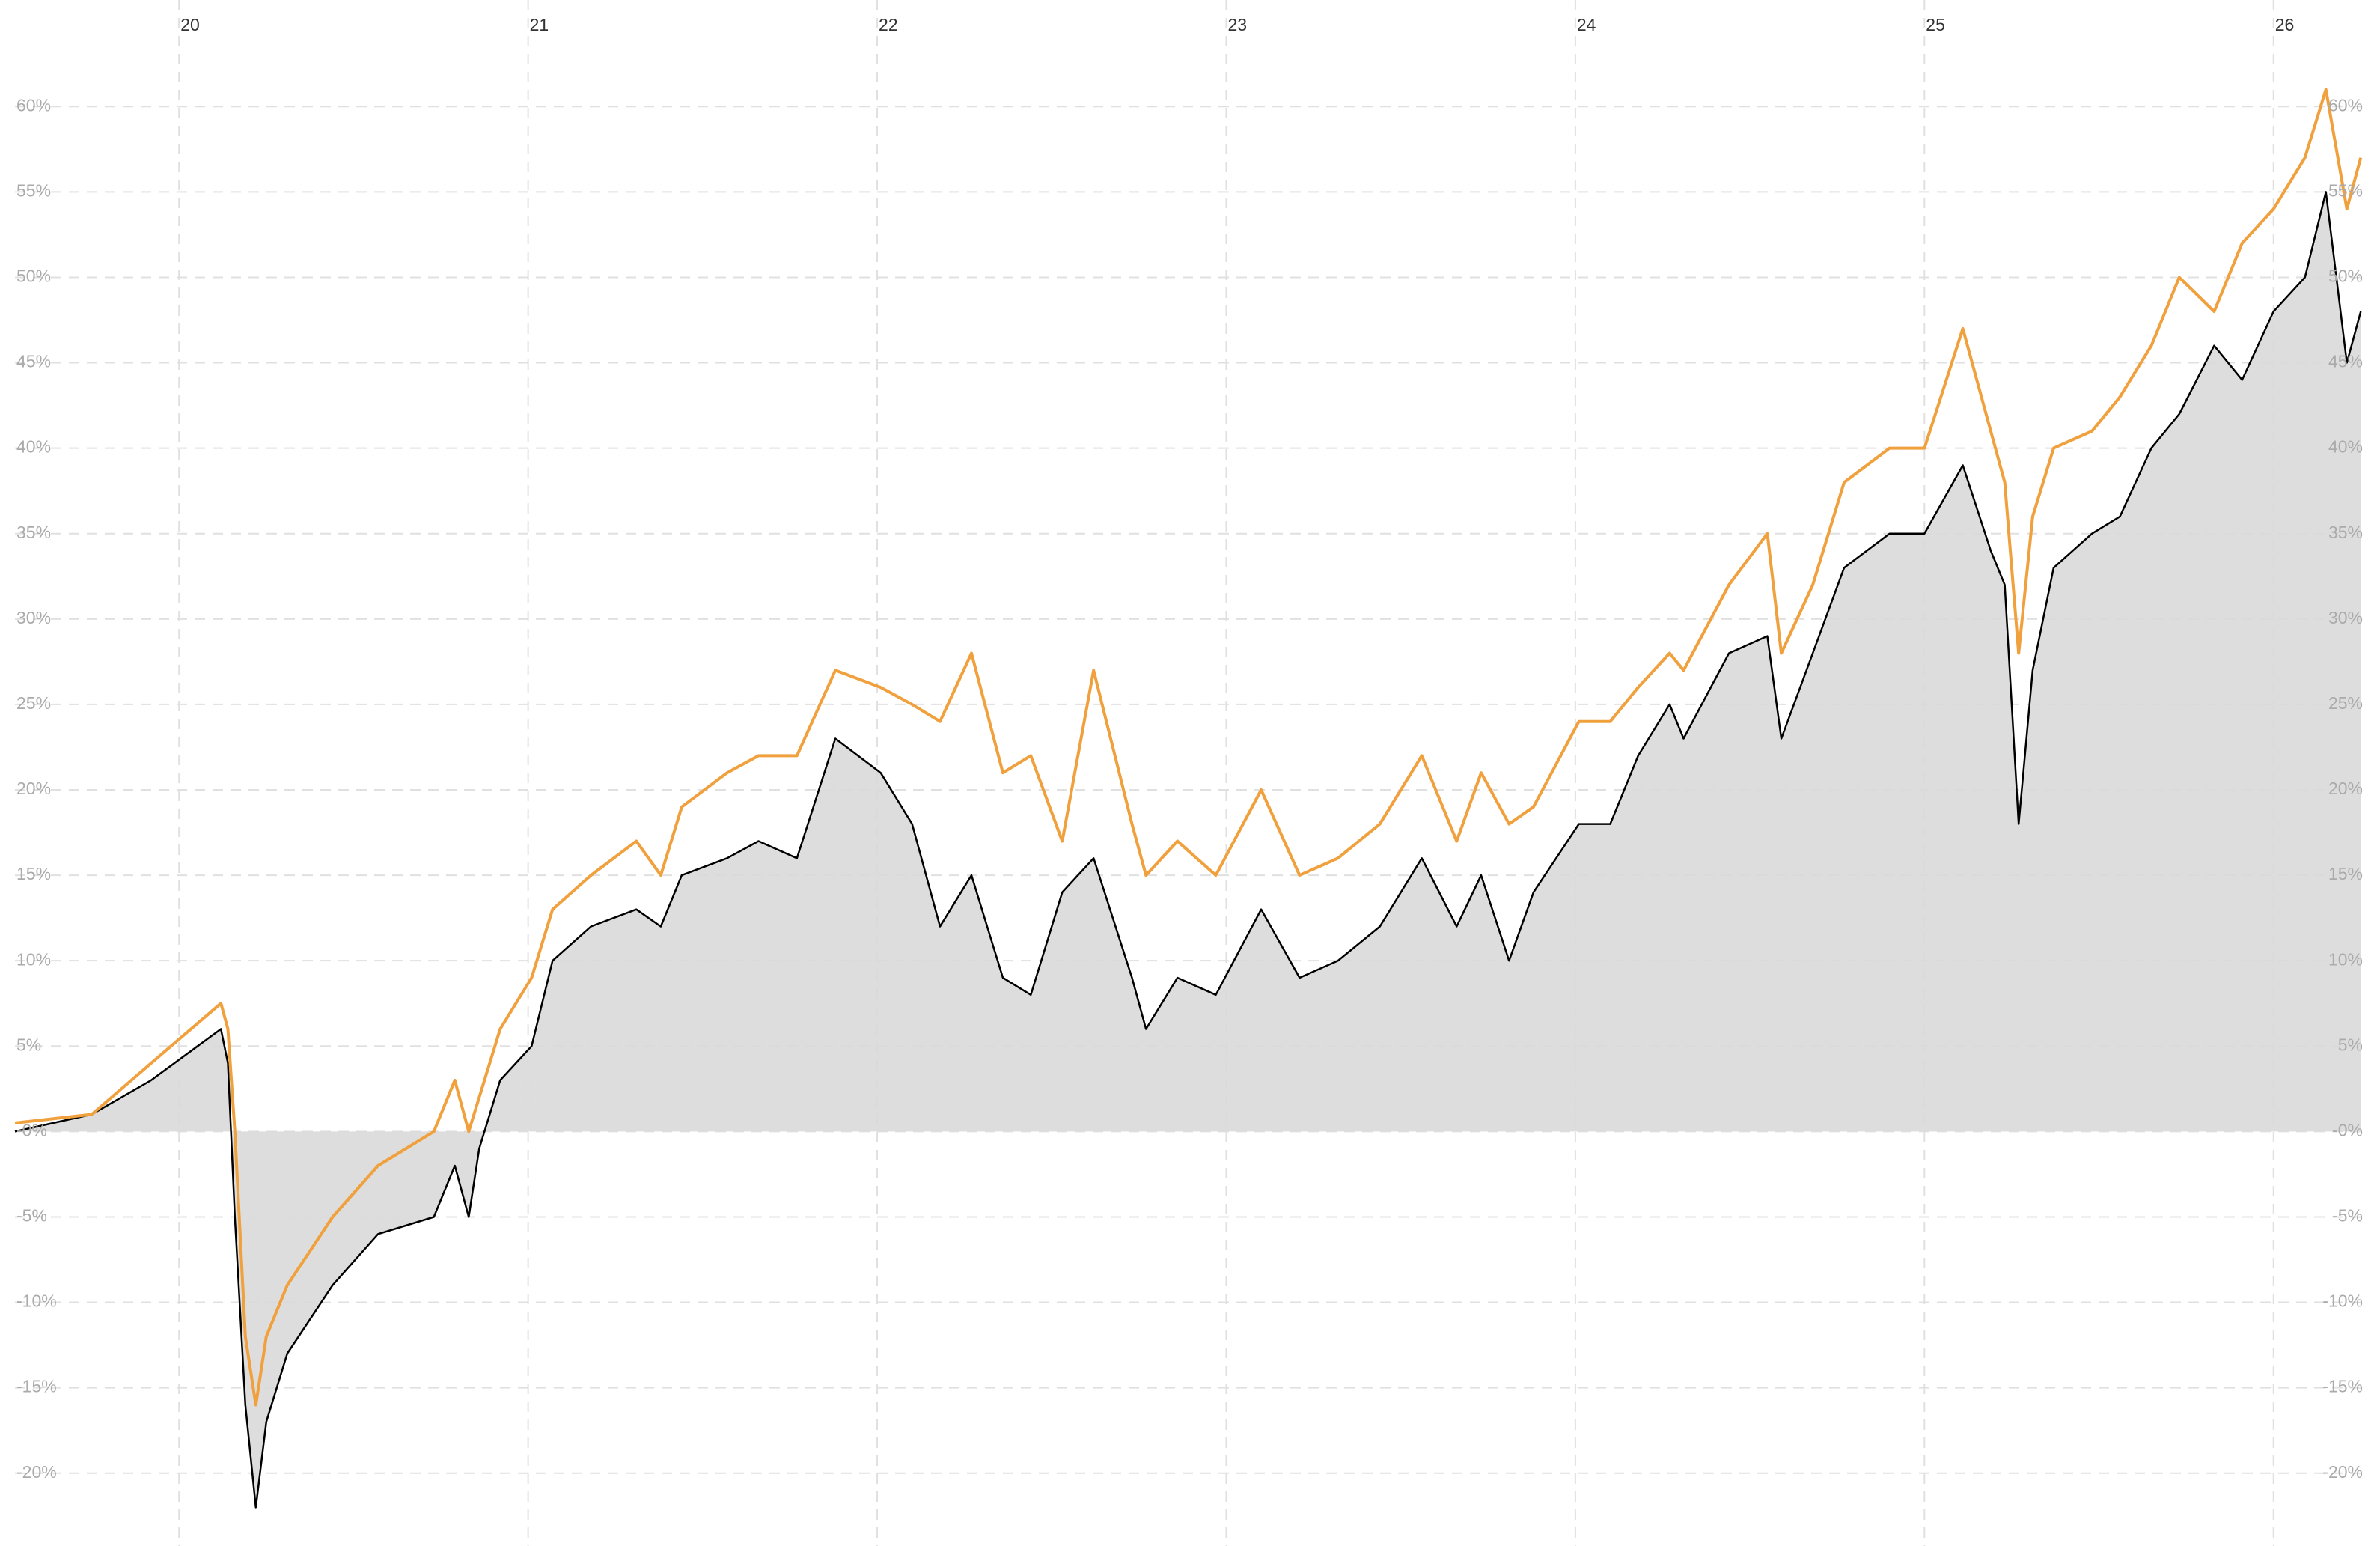 The image size is (2380, 1546). I want to click on x-tick-label: 21, so click(539, 24).